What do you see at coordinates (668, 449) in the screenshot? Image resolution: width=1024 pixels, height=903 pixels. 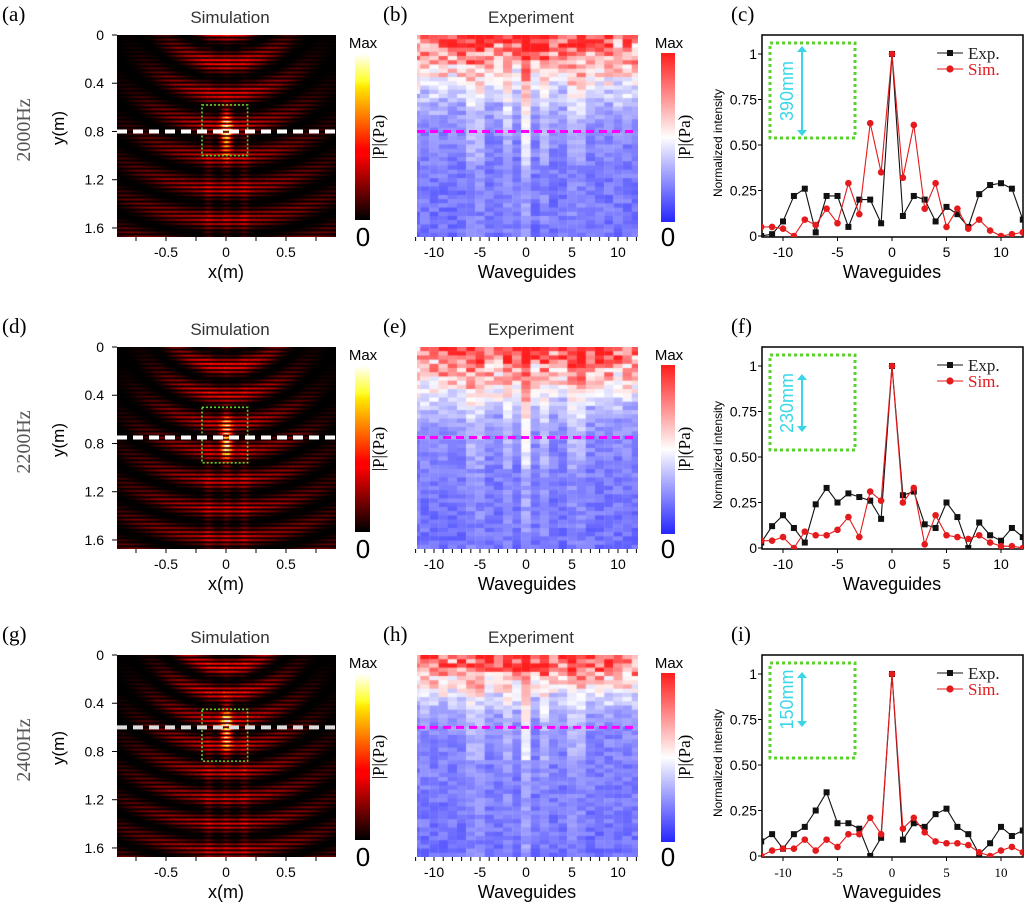 I see `exp-colorbar` at bounding box center [668, 449].